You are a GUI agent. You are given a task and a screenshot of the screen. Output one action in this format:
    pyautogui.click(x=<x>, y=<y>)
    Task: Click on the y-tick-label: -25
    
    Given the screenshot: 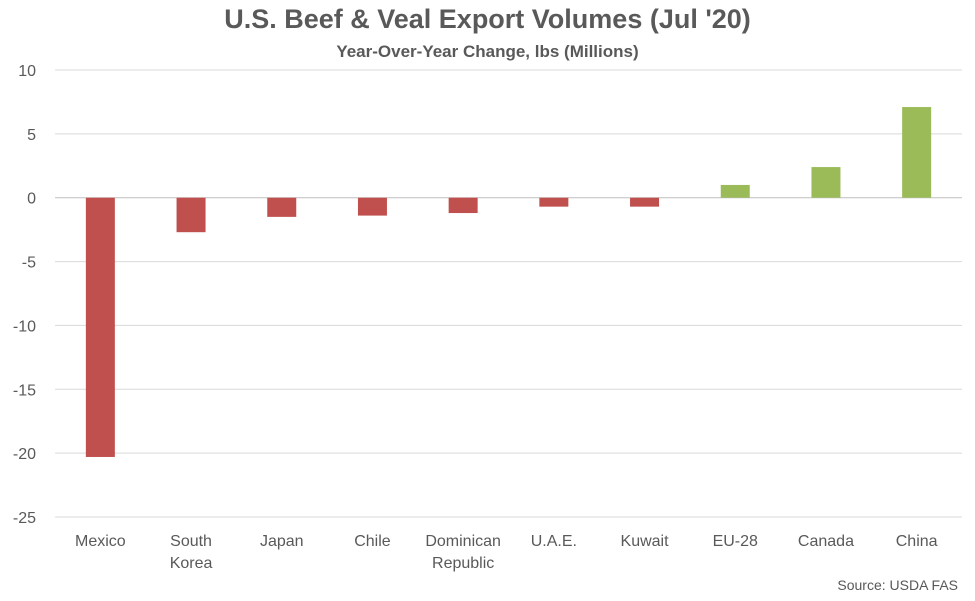 What is the action you would take?
    pyautogui.click(x=24, y=518)
    